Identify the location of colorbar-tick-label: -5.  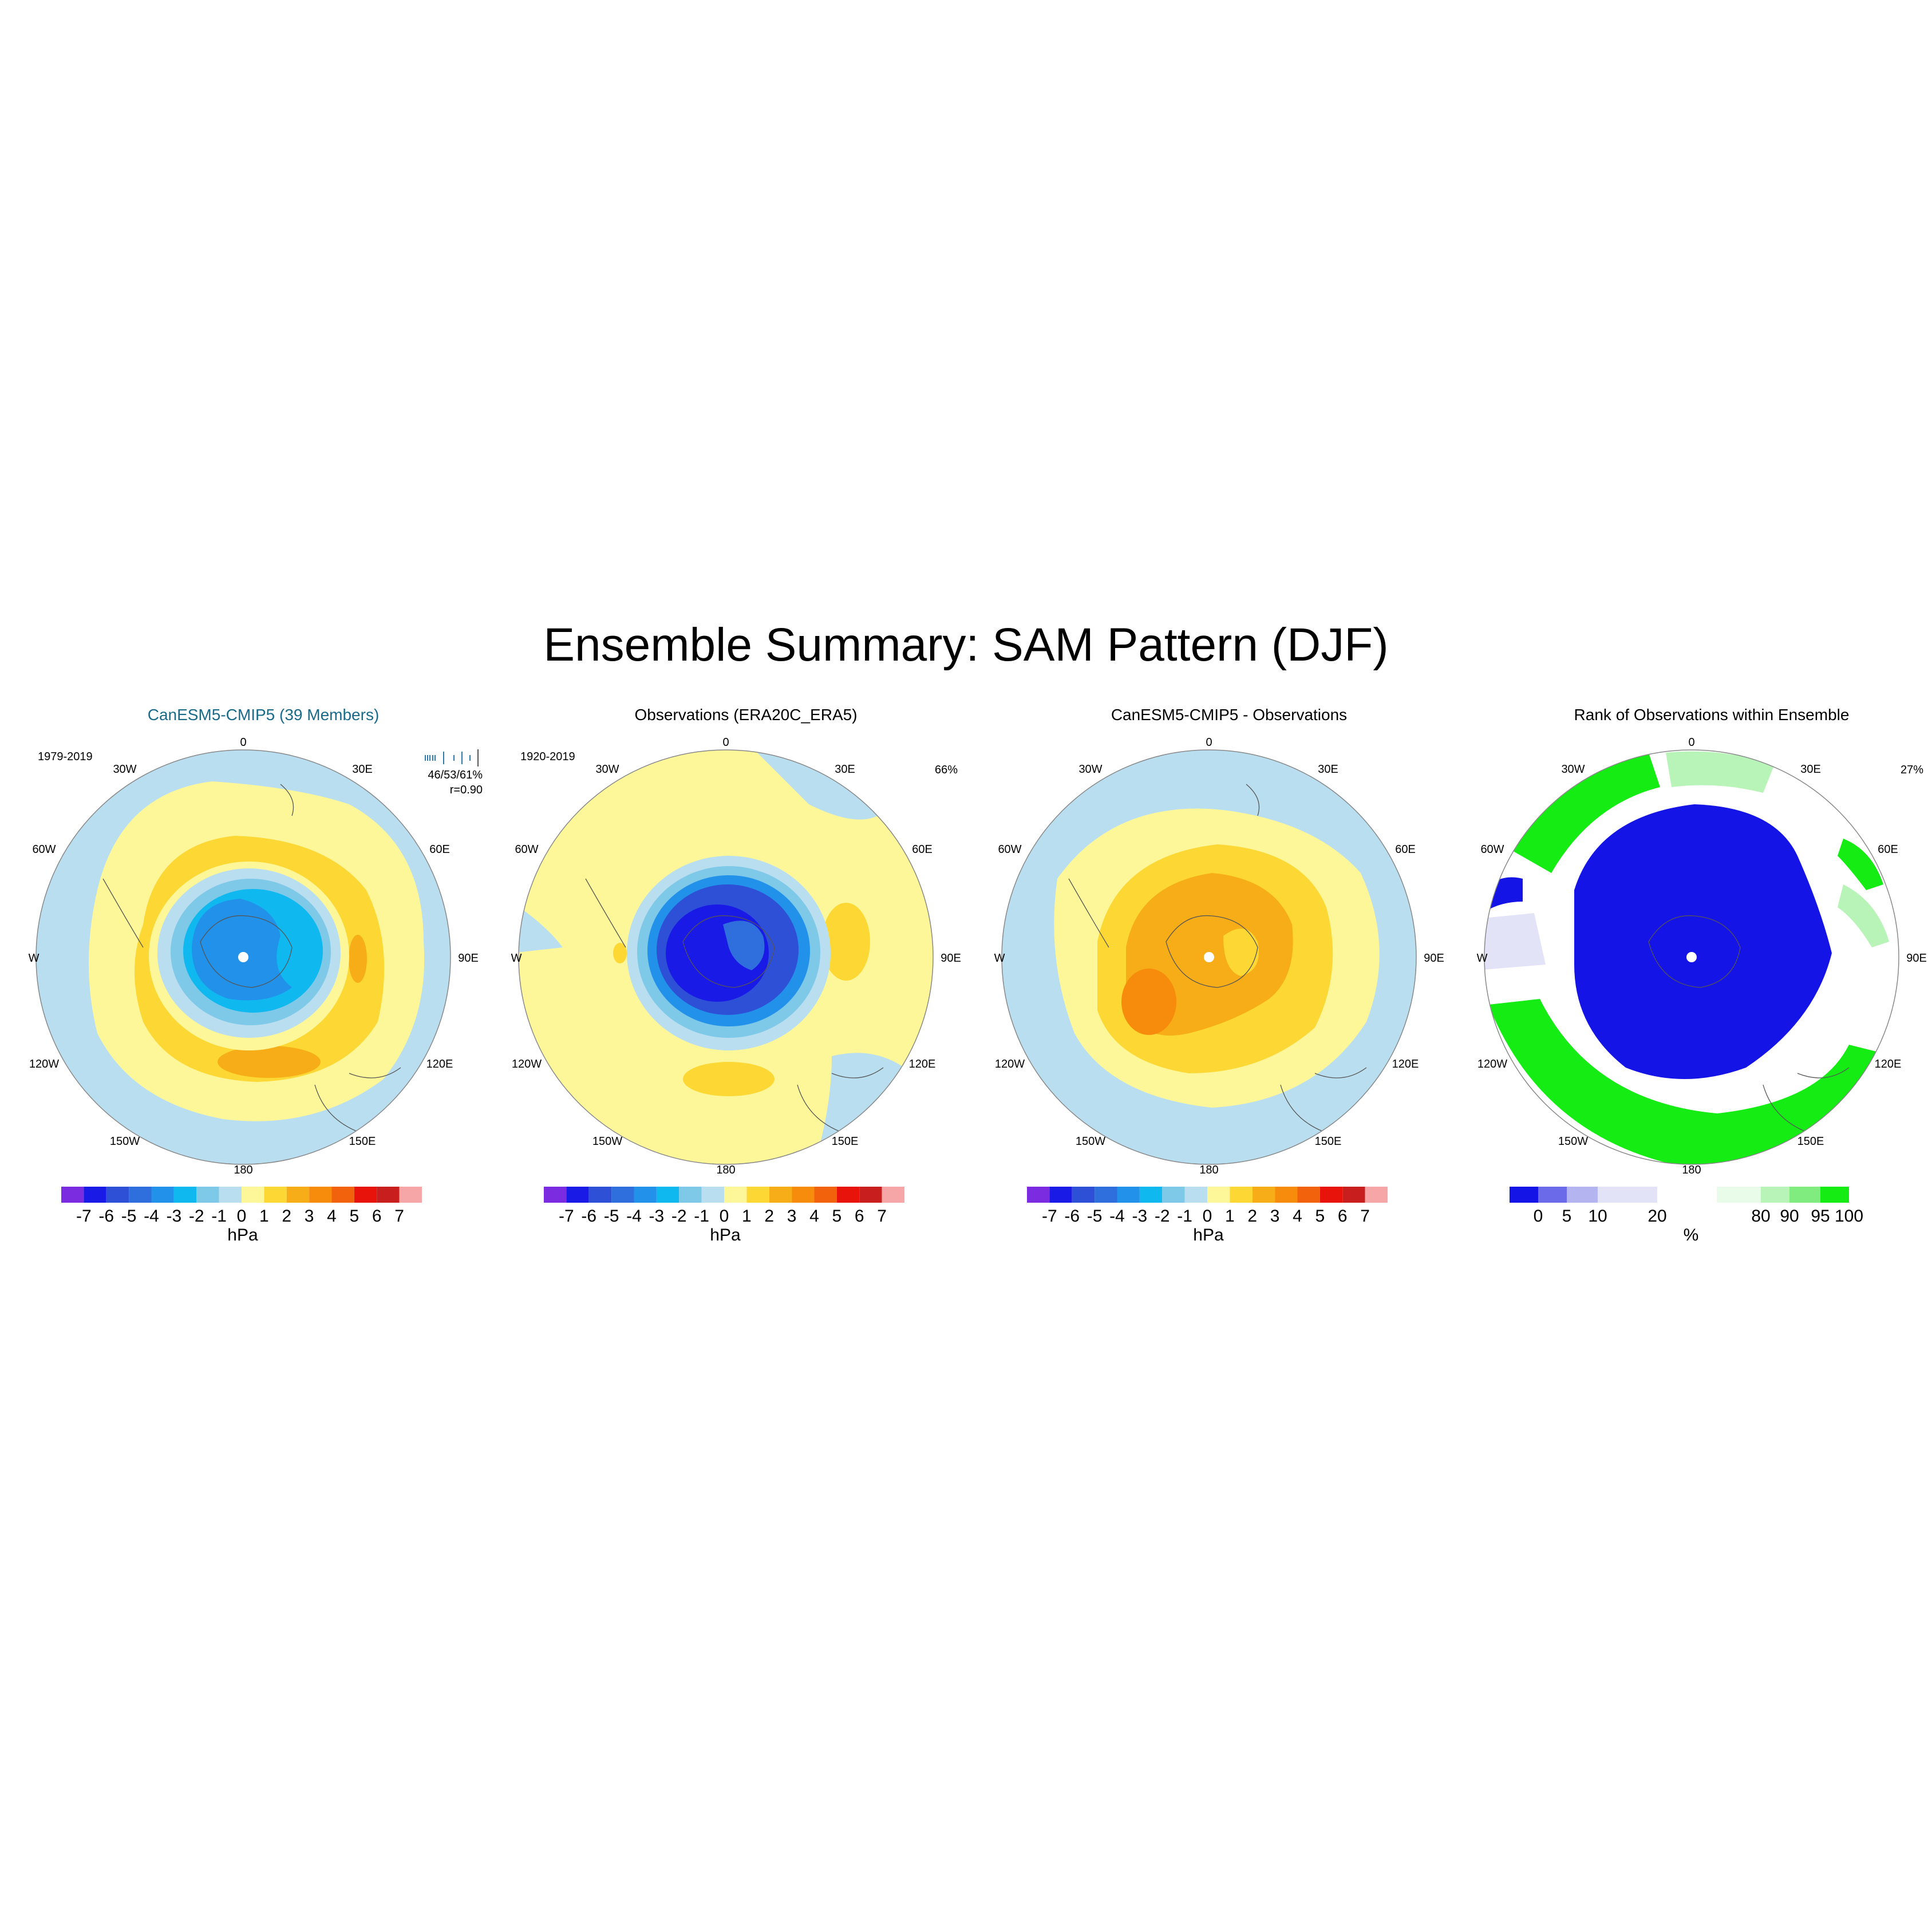
(611, 1216).